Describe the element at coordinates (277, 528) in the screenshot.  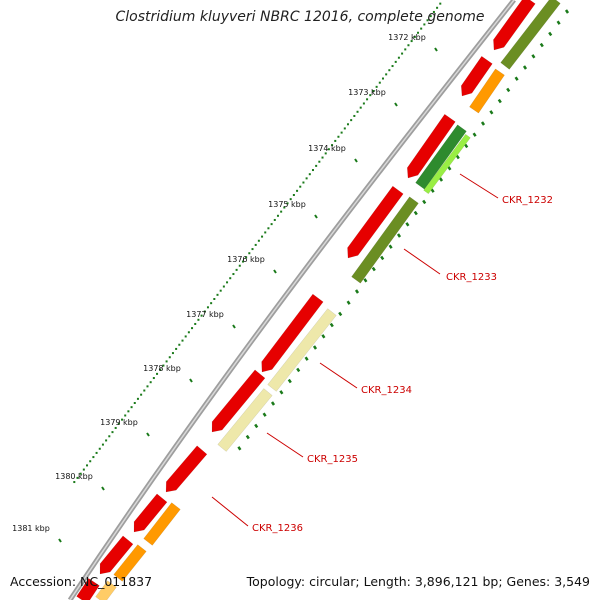
I see `gene-label: CKR_1236` at that location.